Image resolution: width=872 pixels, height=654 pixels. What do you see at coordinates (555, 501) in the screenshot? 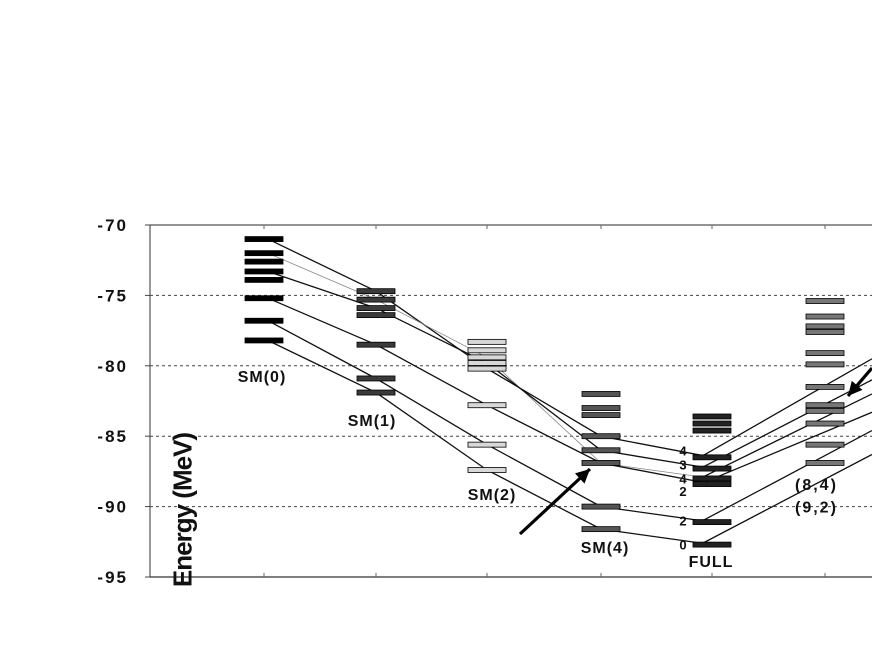
I see `pointer-arrow` at bounding box center [555, 501].